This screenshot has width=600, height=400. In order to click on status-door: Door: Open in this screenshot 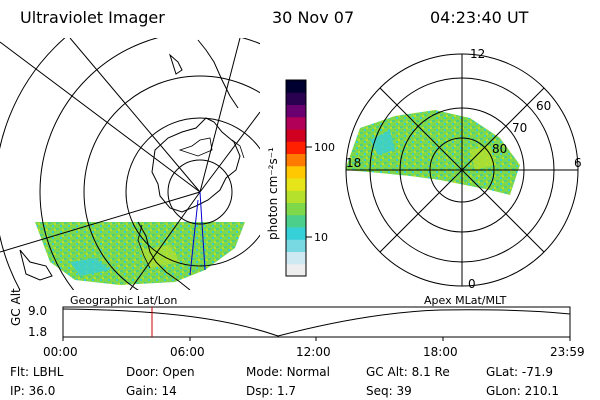, I will do `click(160, 372)`.